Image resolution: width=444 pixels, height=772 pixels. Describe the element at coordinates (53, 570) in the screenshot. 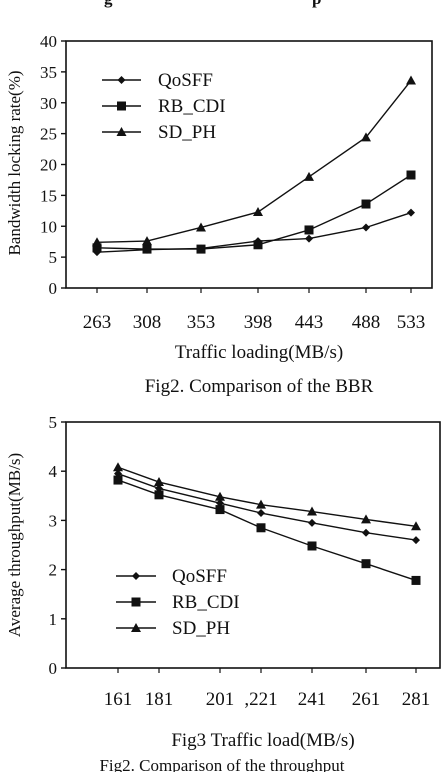

I see `y-tick-label: 2` at that location.